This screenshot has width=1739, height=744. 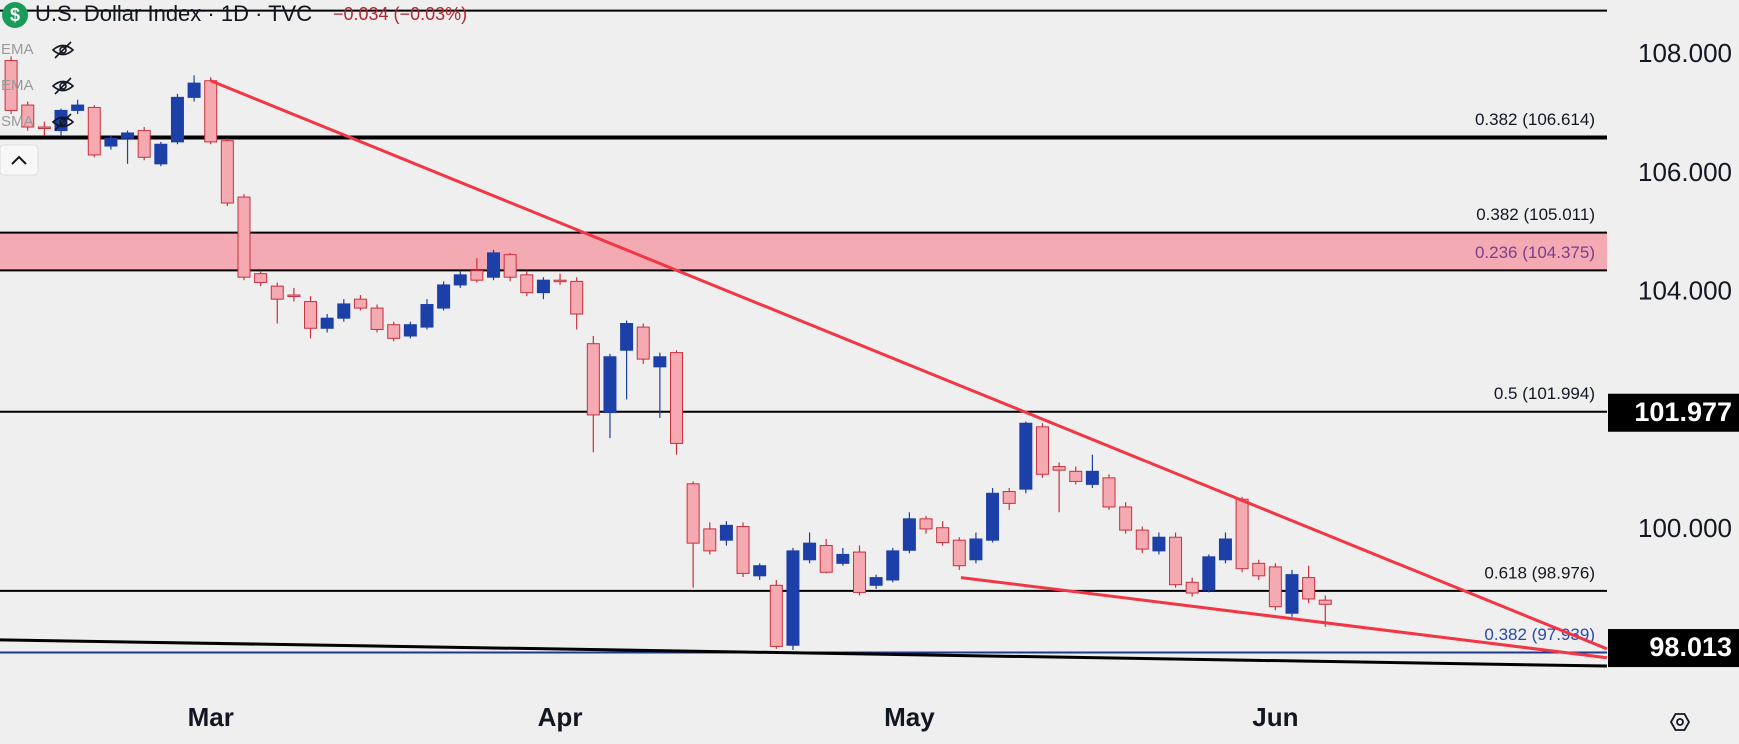 What do you see at coordinates (211, 717) in the screenshot?
I see `x-tick-label: Mar` at bounding box center [211, 717].